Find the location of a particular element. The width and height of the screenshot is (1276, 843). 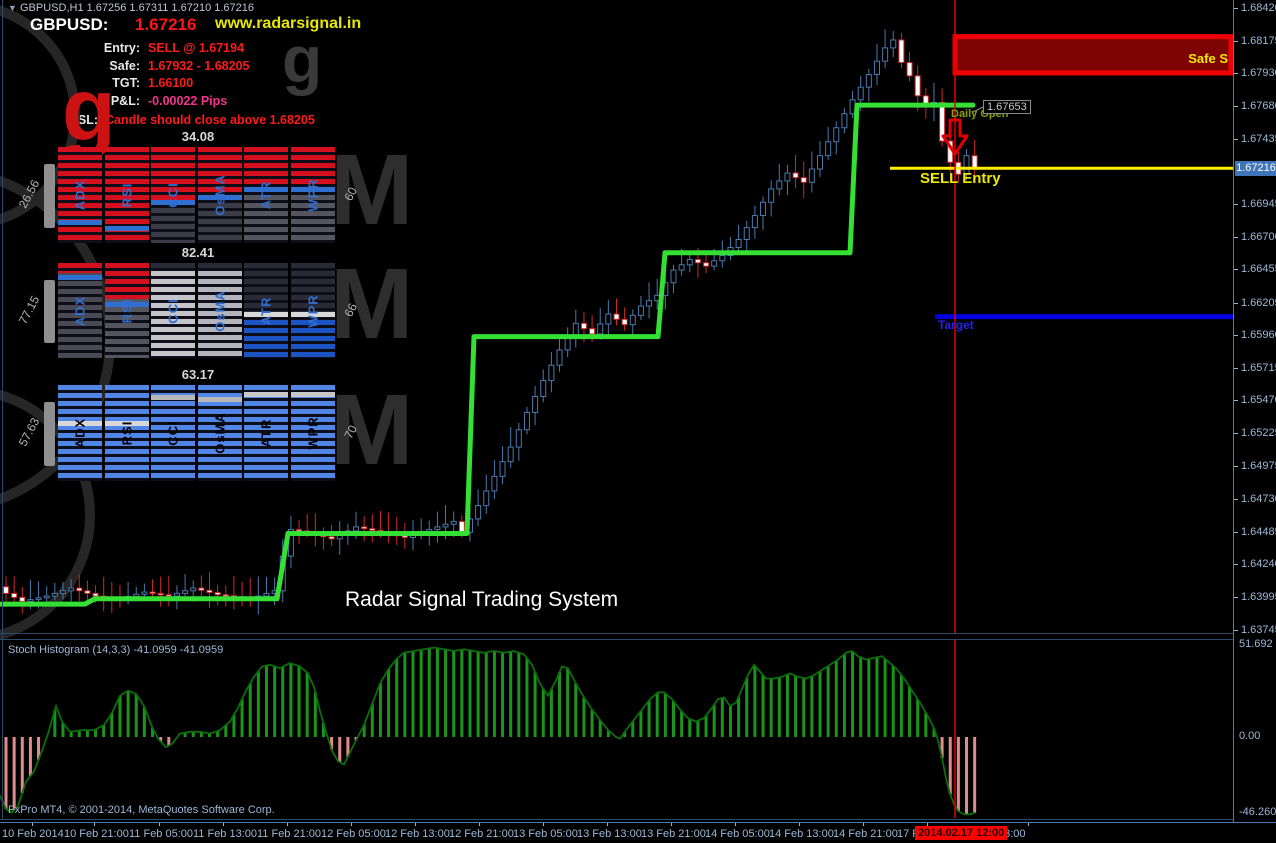

gauge-column-label: RSI is located at coordinates (126, 433).